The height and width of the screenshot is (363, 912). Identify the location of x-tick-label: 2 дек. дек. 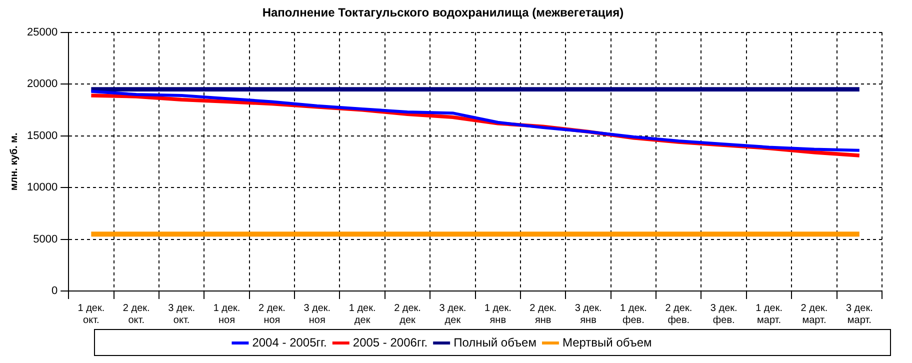
(407, 314).